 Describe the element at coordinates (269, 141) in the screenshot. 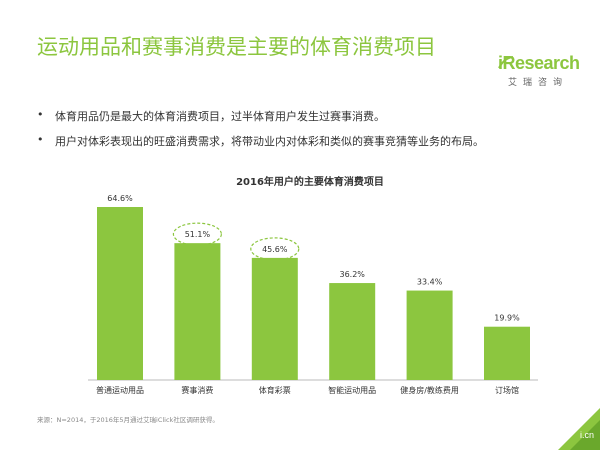

I see `bullet-text: 用户对体彩表现出的旺盛消费需求，将带动业内对体彩和类似的赛事竞猜等业务的布局。` at that location.